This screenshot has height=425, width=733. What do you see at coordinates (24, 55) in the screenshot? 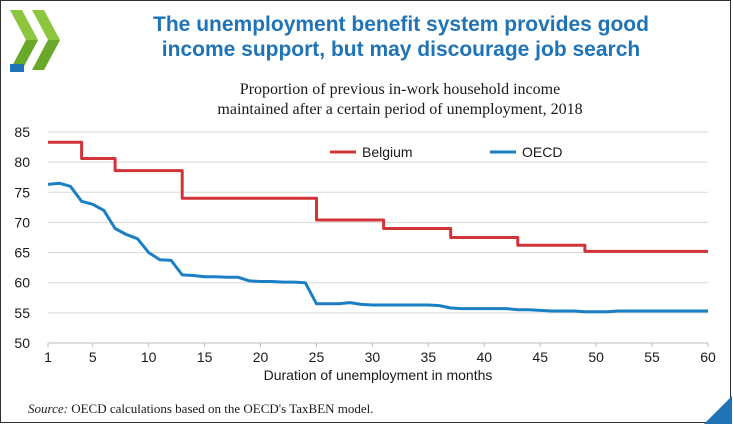
I see `oecd-logo-chevron-1-shade` at bounding box center [24, 55].